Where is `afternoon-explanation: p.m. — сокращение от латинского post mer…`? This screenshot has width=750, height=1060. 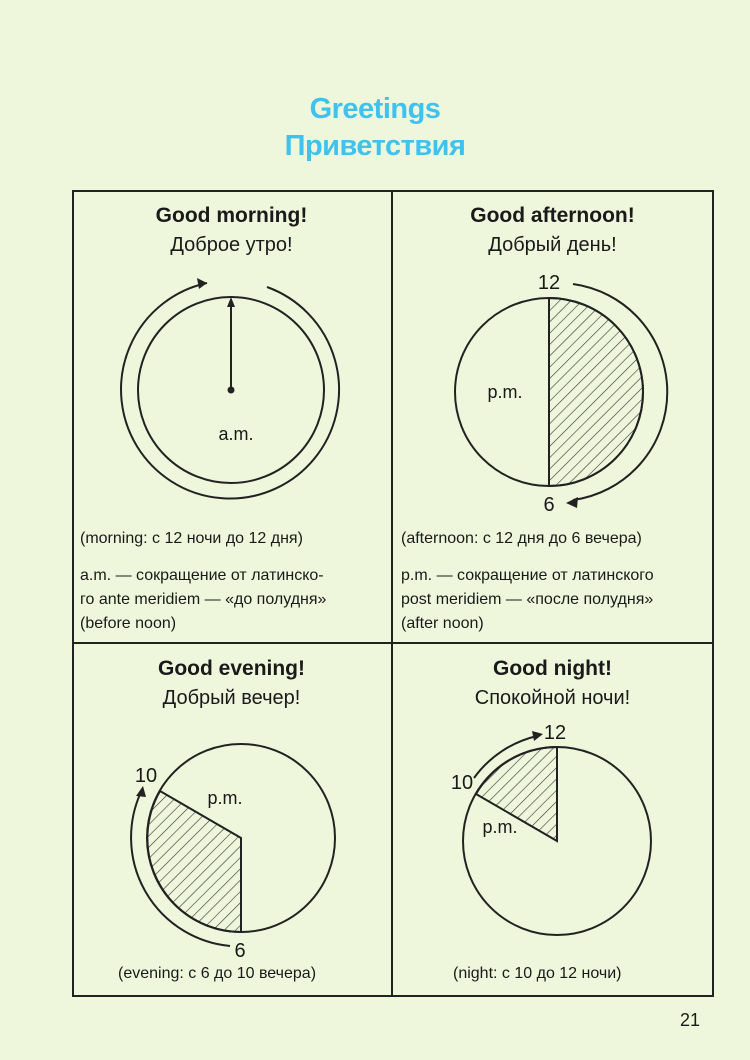
afternoon-explanation: p.m. — сокращение от латинского post mer… is located at coordinates (554, 600).